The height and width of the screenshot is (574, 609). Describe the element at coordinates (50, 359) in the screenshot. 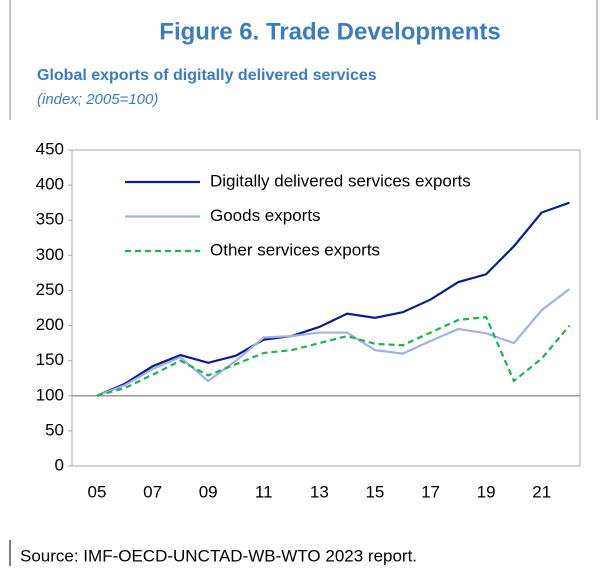

I see `y-tick-label: 150` at that location.